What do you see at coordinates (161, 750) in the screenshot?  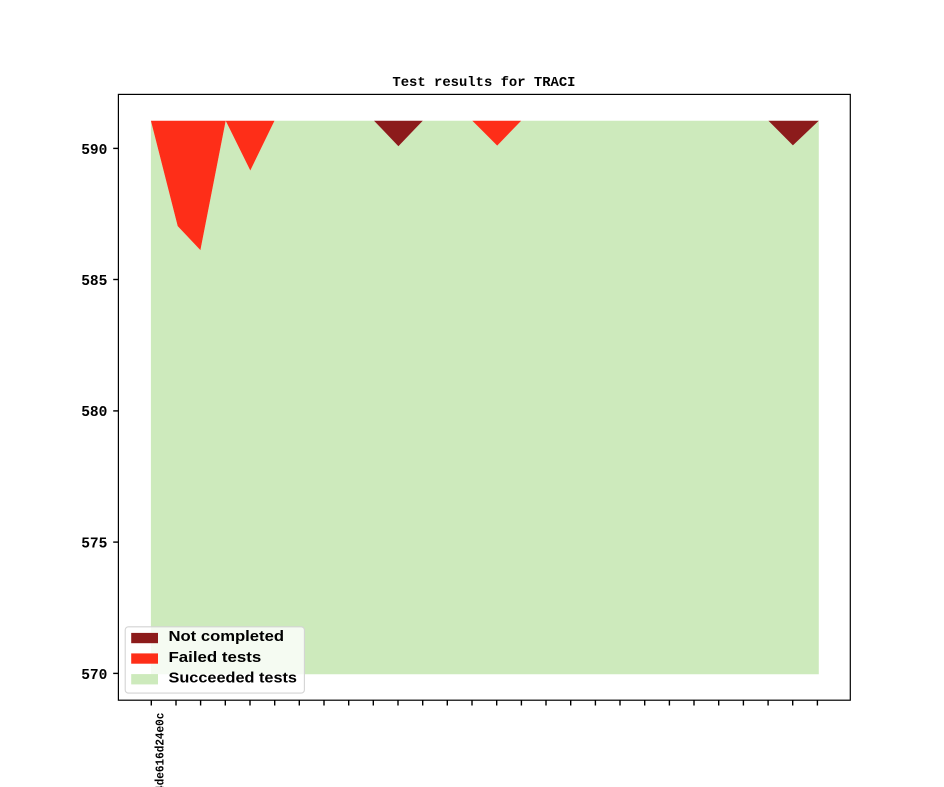 I see `svg-text: 4de616d24e0c` at bounding box center [161, 750].